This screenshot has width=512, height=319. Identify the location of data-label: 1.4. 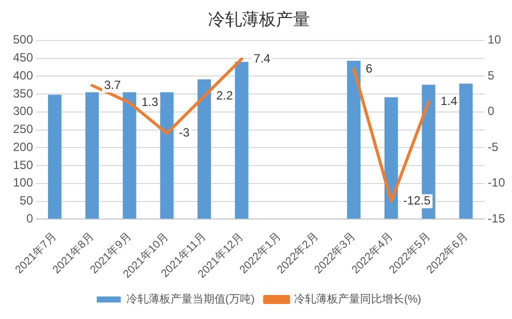
(449, 101).